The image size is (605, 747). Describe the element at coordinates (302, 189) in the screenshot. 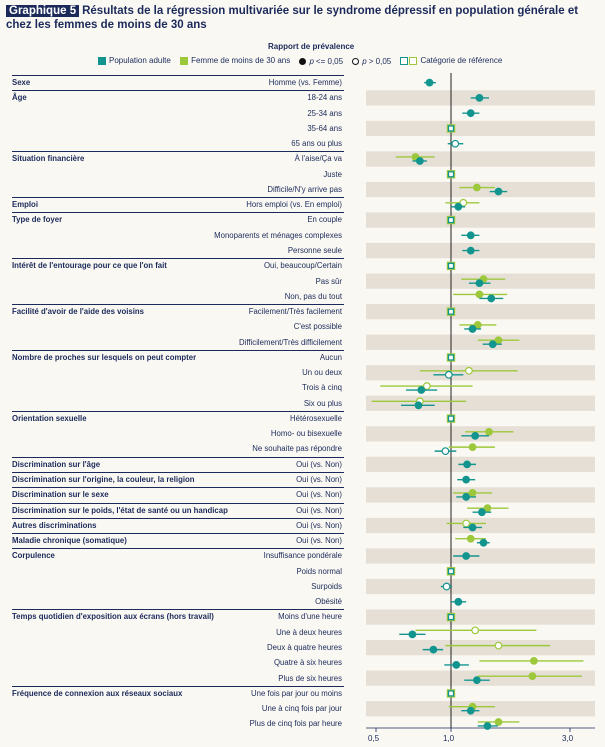

I see `table-row: Difficile/N'y arrive pas` at that location.